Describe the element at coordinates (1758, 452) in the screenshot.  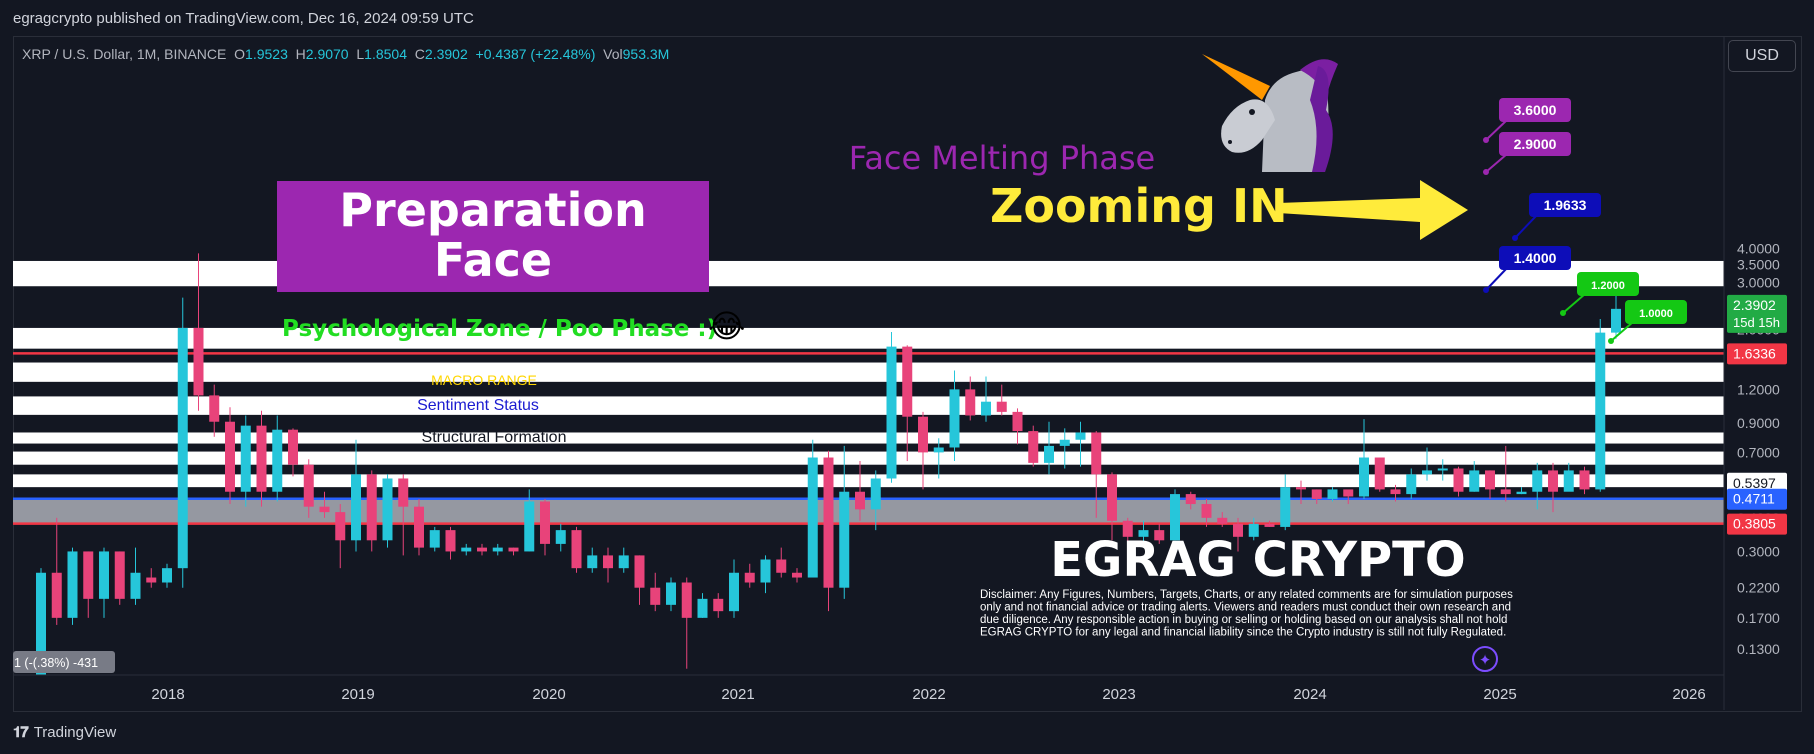
I see `y-tick-6: 0.7000` at that location.